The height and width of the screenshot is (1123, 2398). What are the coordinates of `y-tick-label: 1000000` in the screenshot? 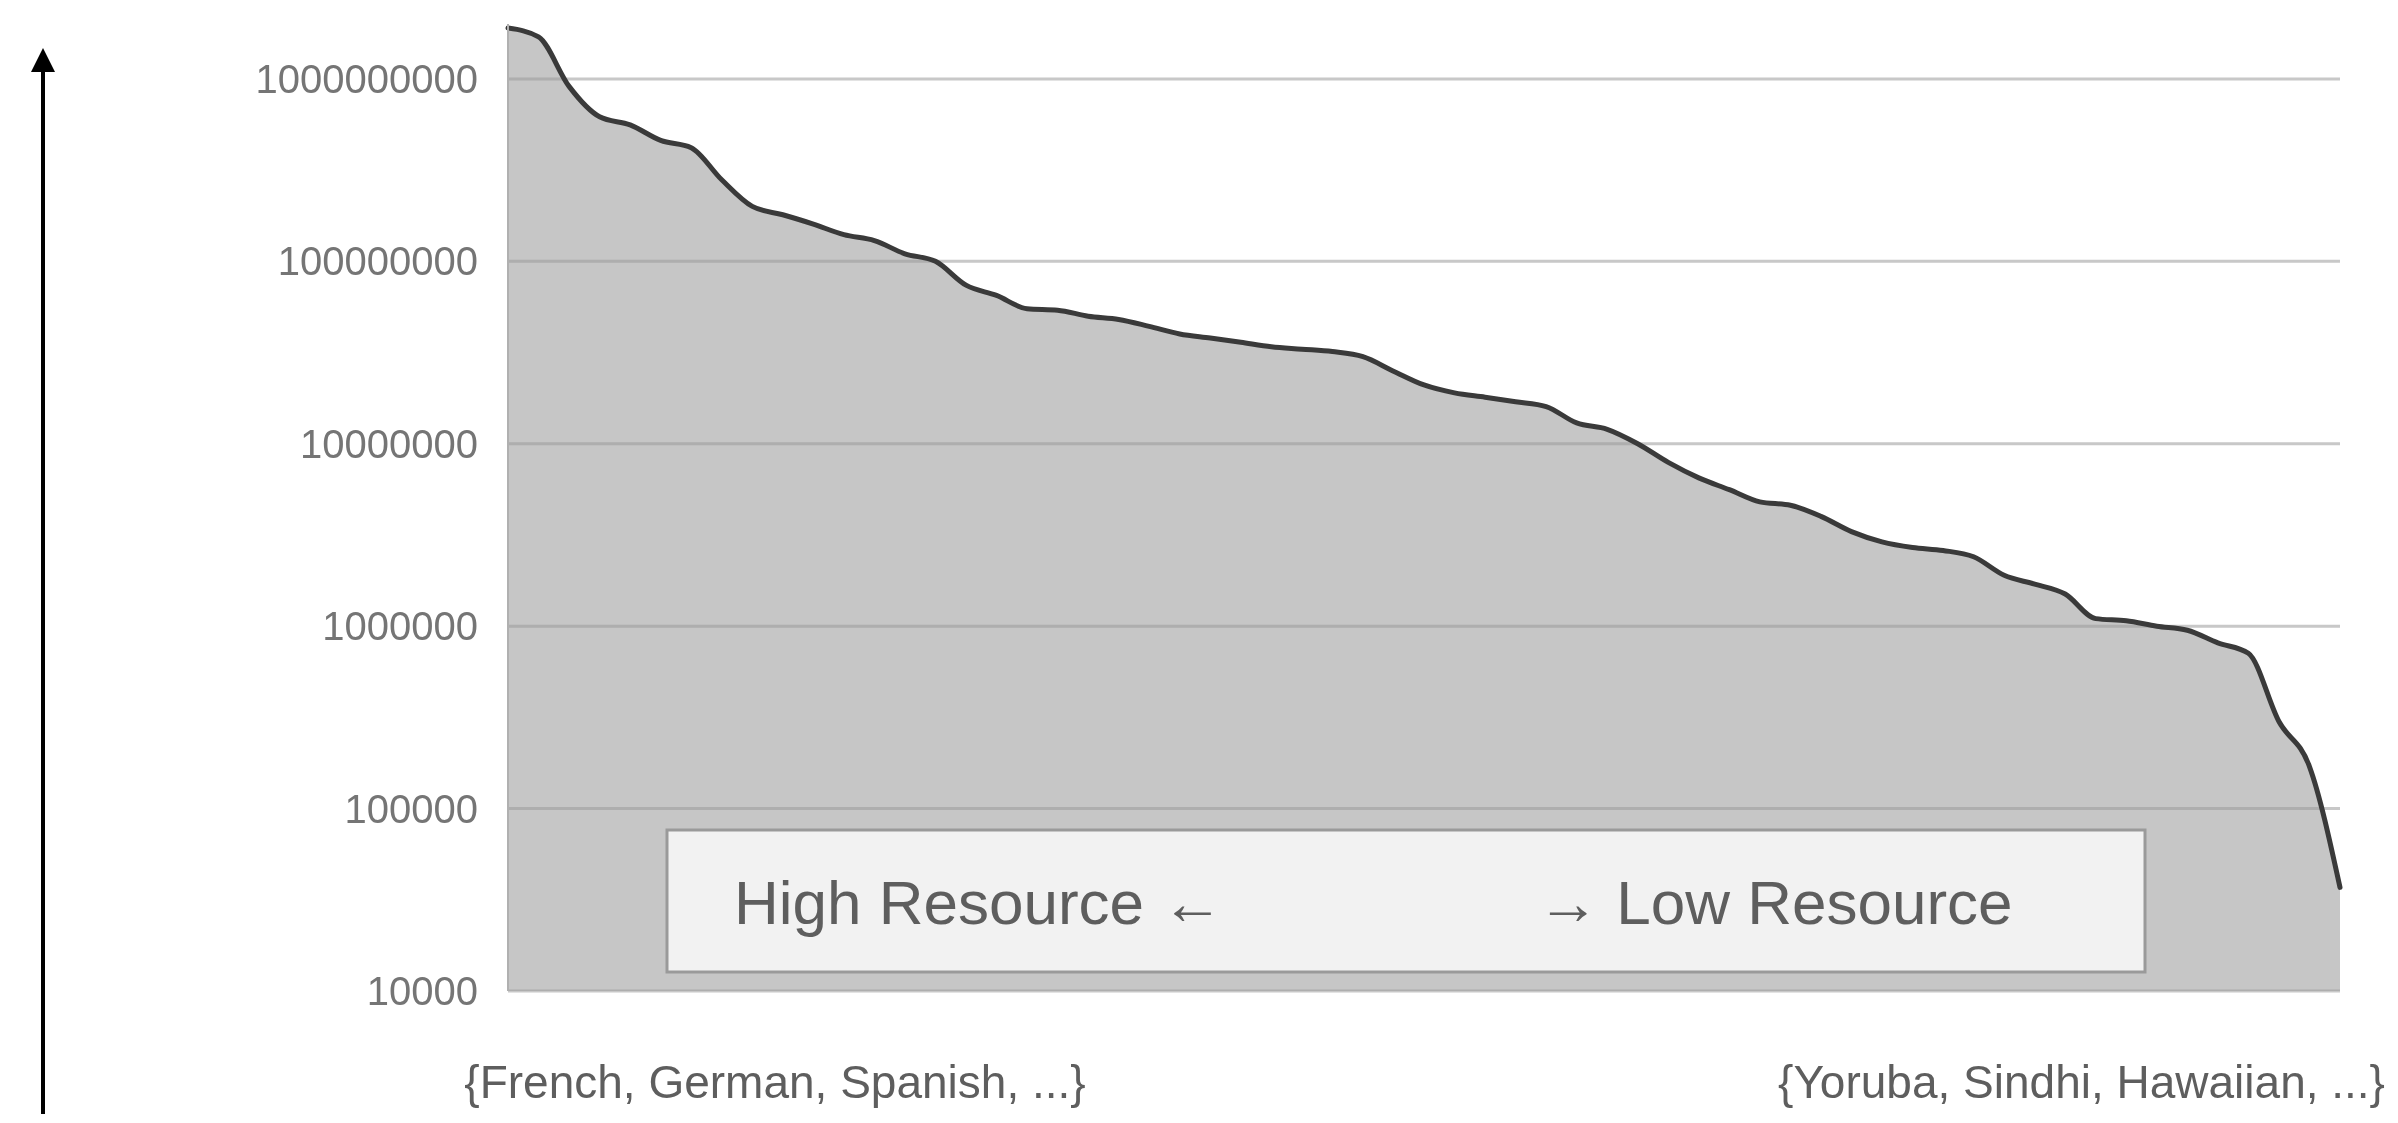 It's located at (400, 626).